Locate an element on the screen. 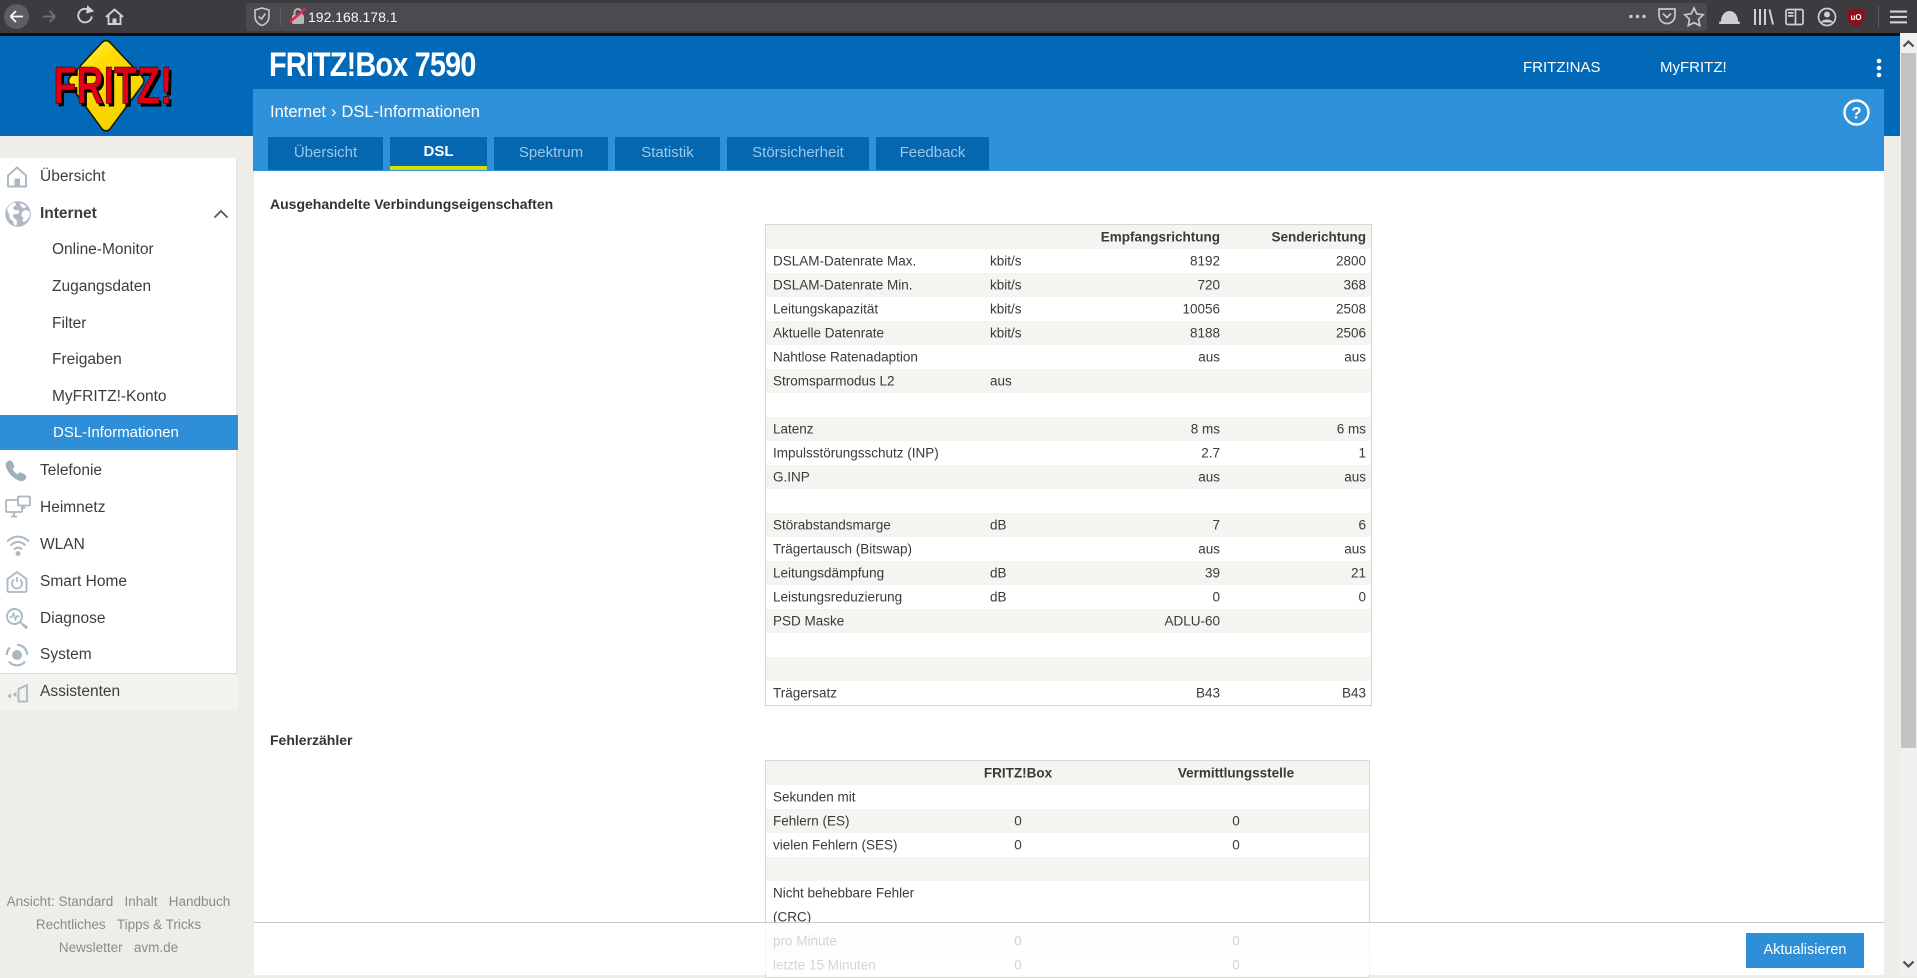  svg-text: uO is located at coordinates (1855, 17).